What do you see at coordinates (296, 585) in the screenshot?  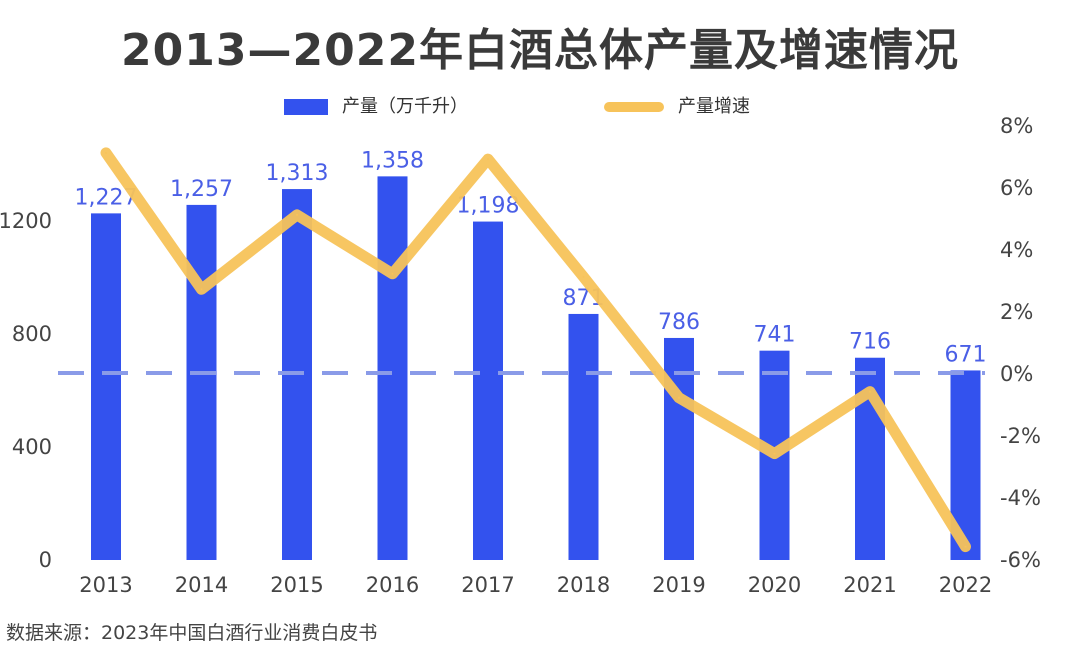 I see `x-tick-2015: 2015` at bounding box center [296, 585].